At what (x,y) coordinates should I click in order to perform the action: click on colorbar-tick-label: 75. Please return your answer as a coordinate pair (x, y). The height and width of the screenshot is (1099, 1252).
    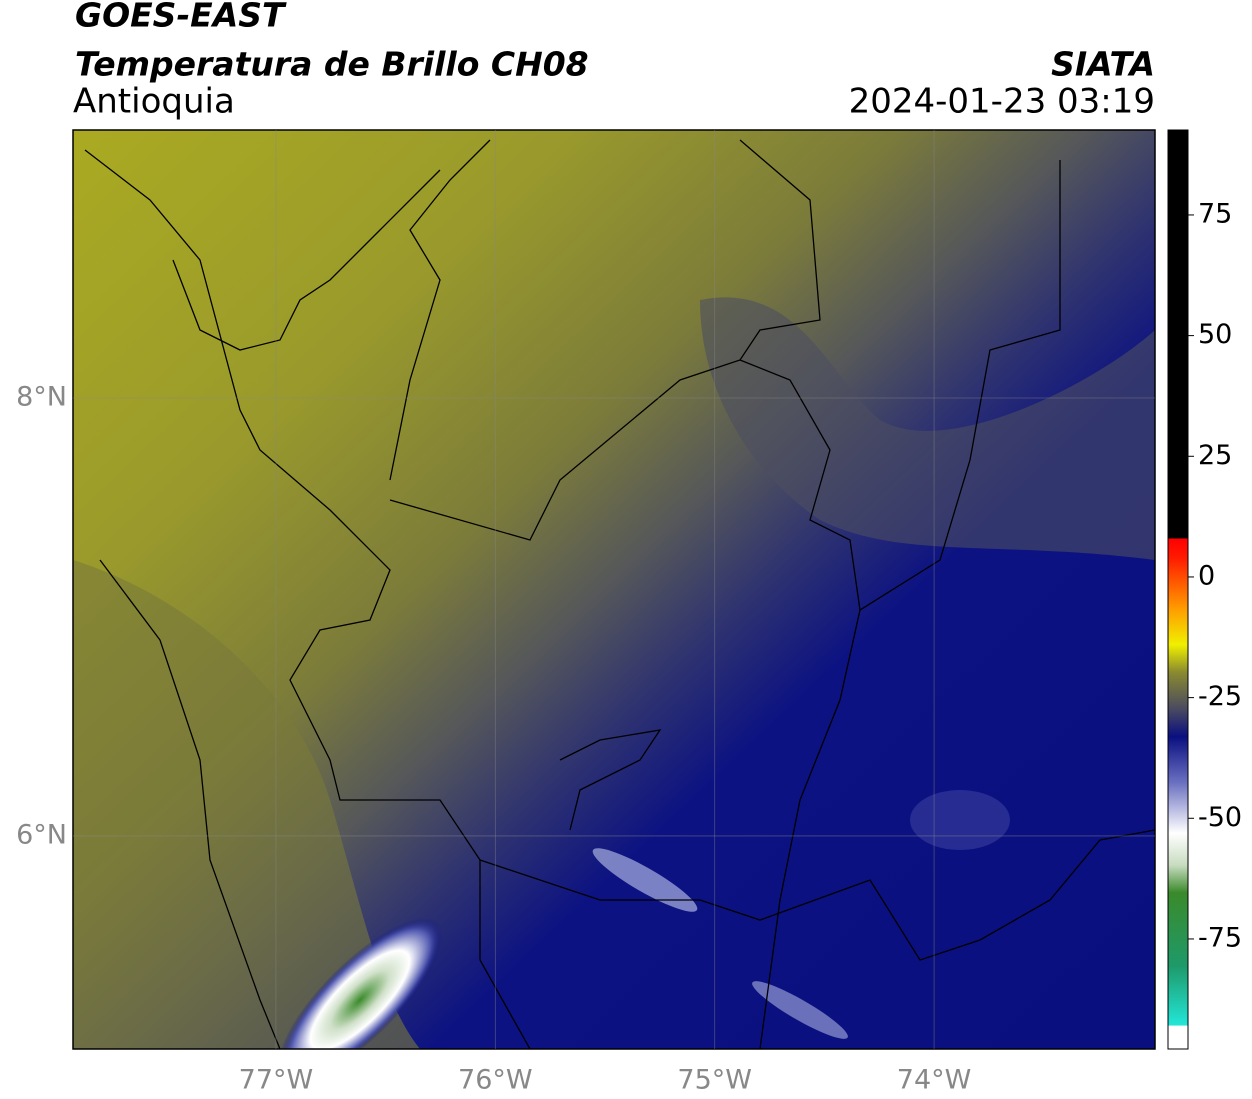
    Looking at the image, I should click on (1215, 213).